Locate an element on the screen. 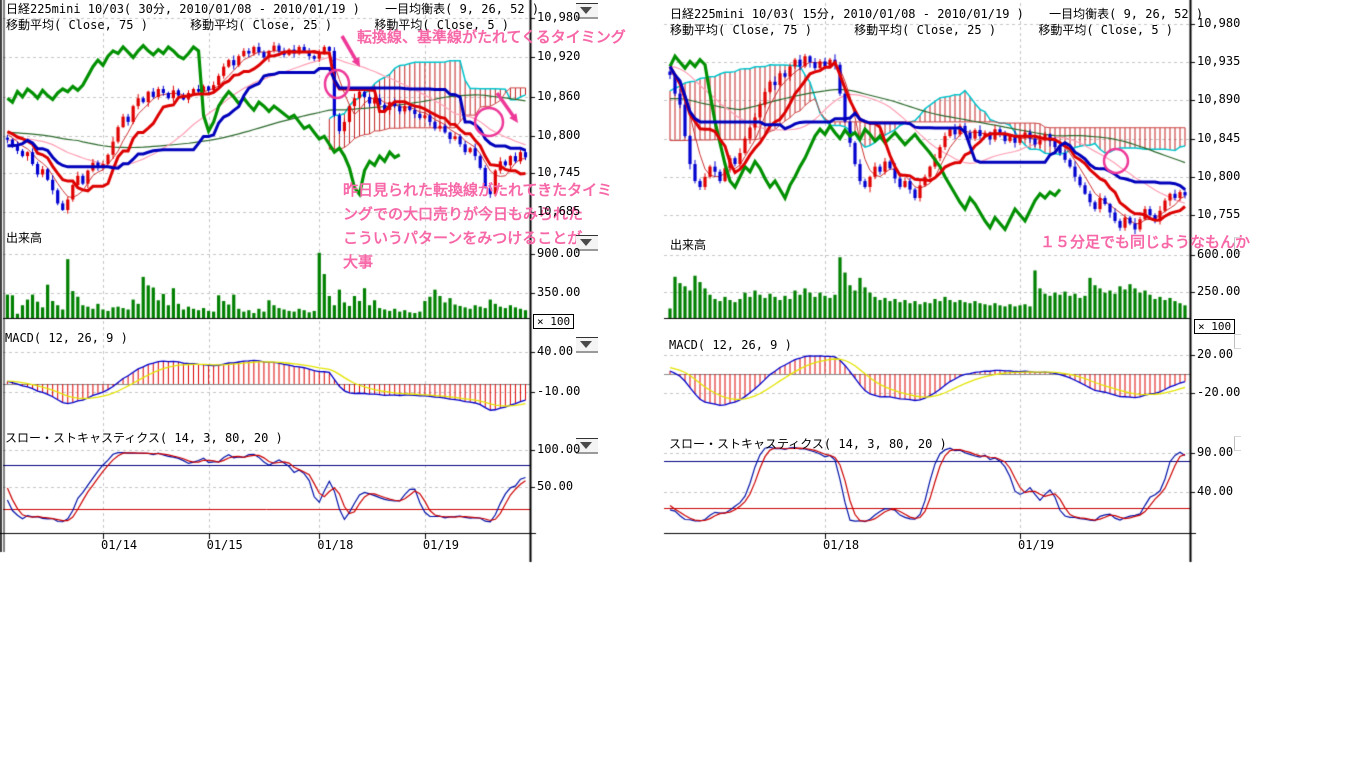  y-axis-price-label: 10,920 is located at coordinates (559, 56).